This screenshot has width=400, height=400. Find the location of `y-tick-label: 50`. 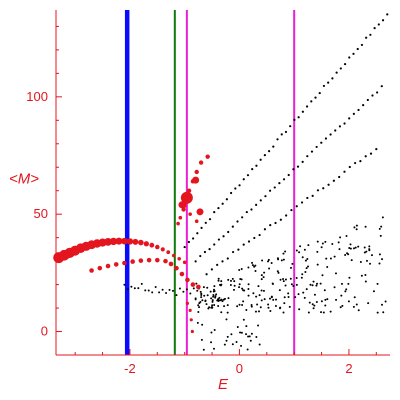

y-tick-label: 50 is located at coordinates (41, 213).